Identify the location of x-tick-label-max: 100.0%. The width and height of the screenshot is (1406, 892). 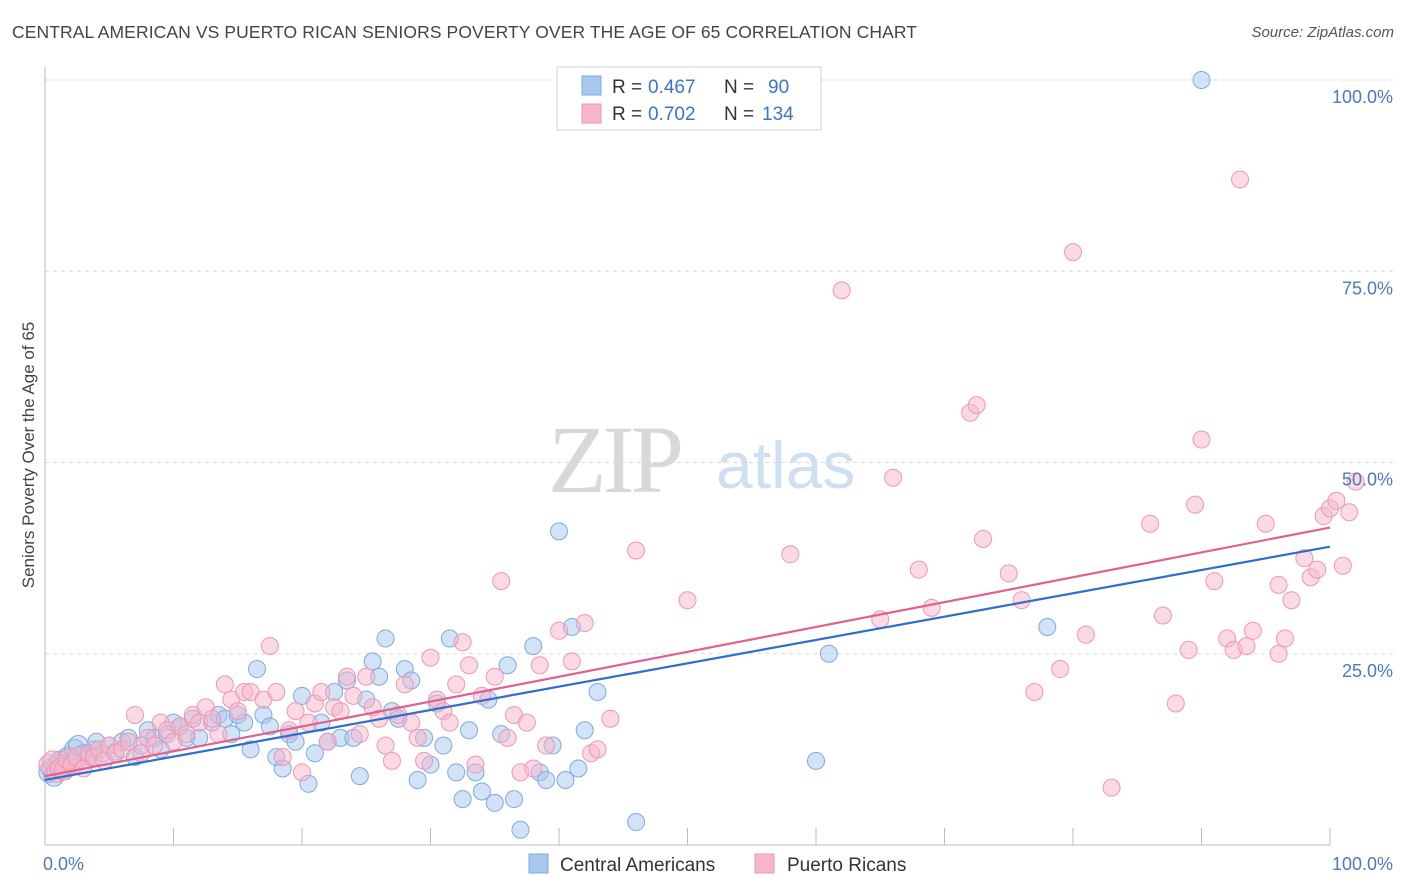
(1362, 864).